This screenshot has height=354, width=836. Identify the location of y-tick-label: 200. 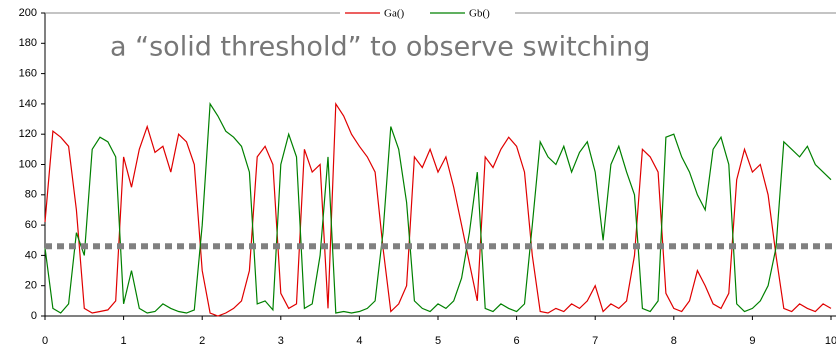
(28, 13).